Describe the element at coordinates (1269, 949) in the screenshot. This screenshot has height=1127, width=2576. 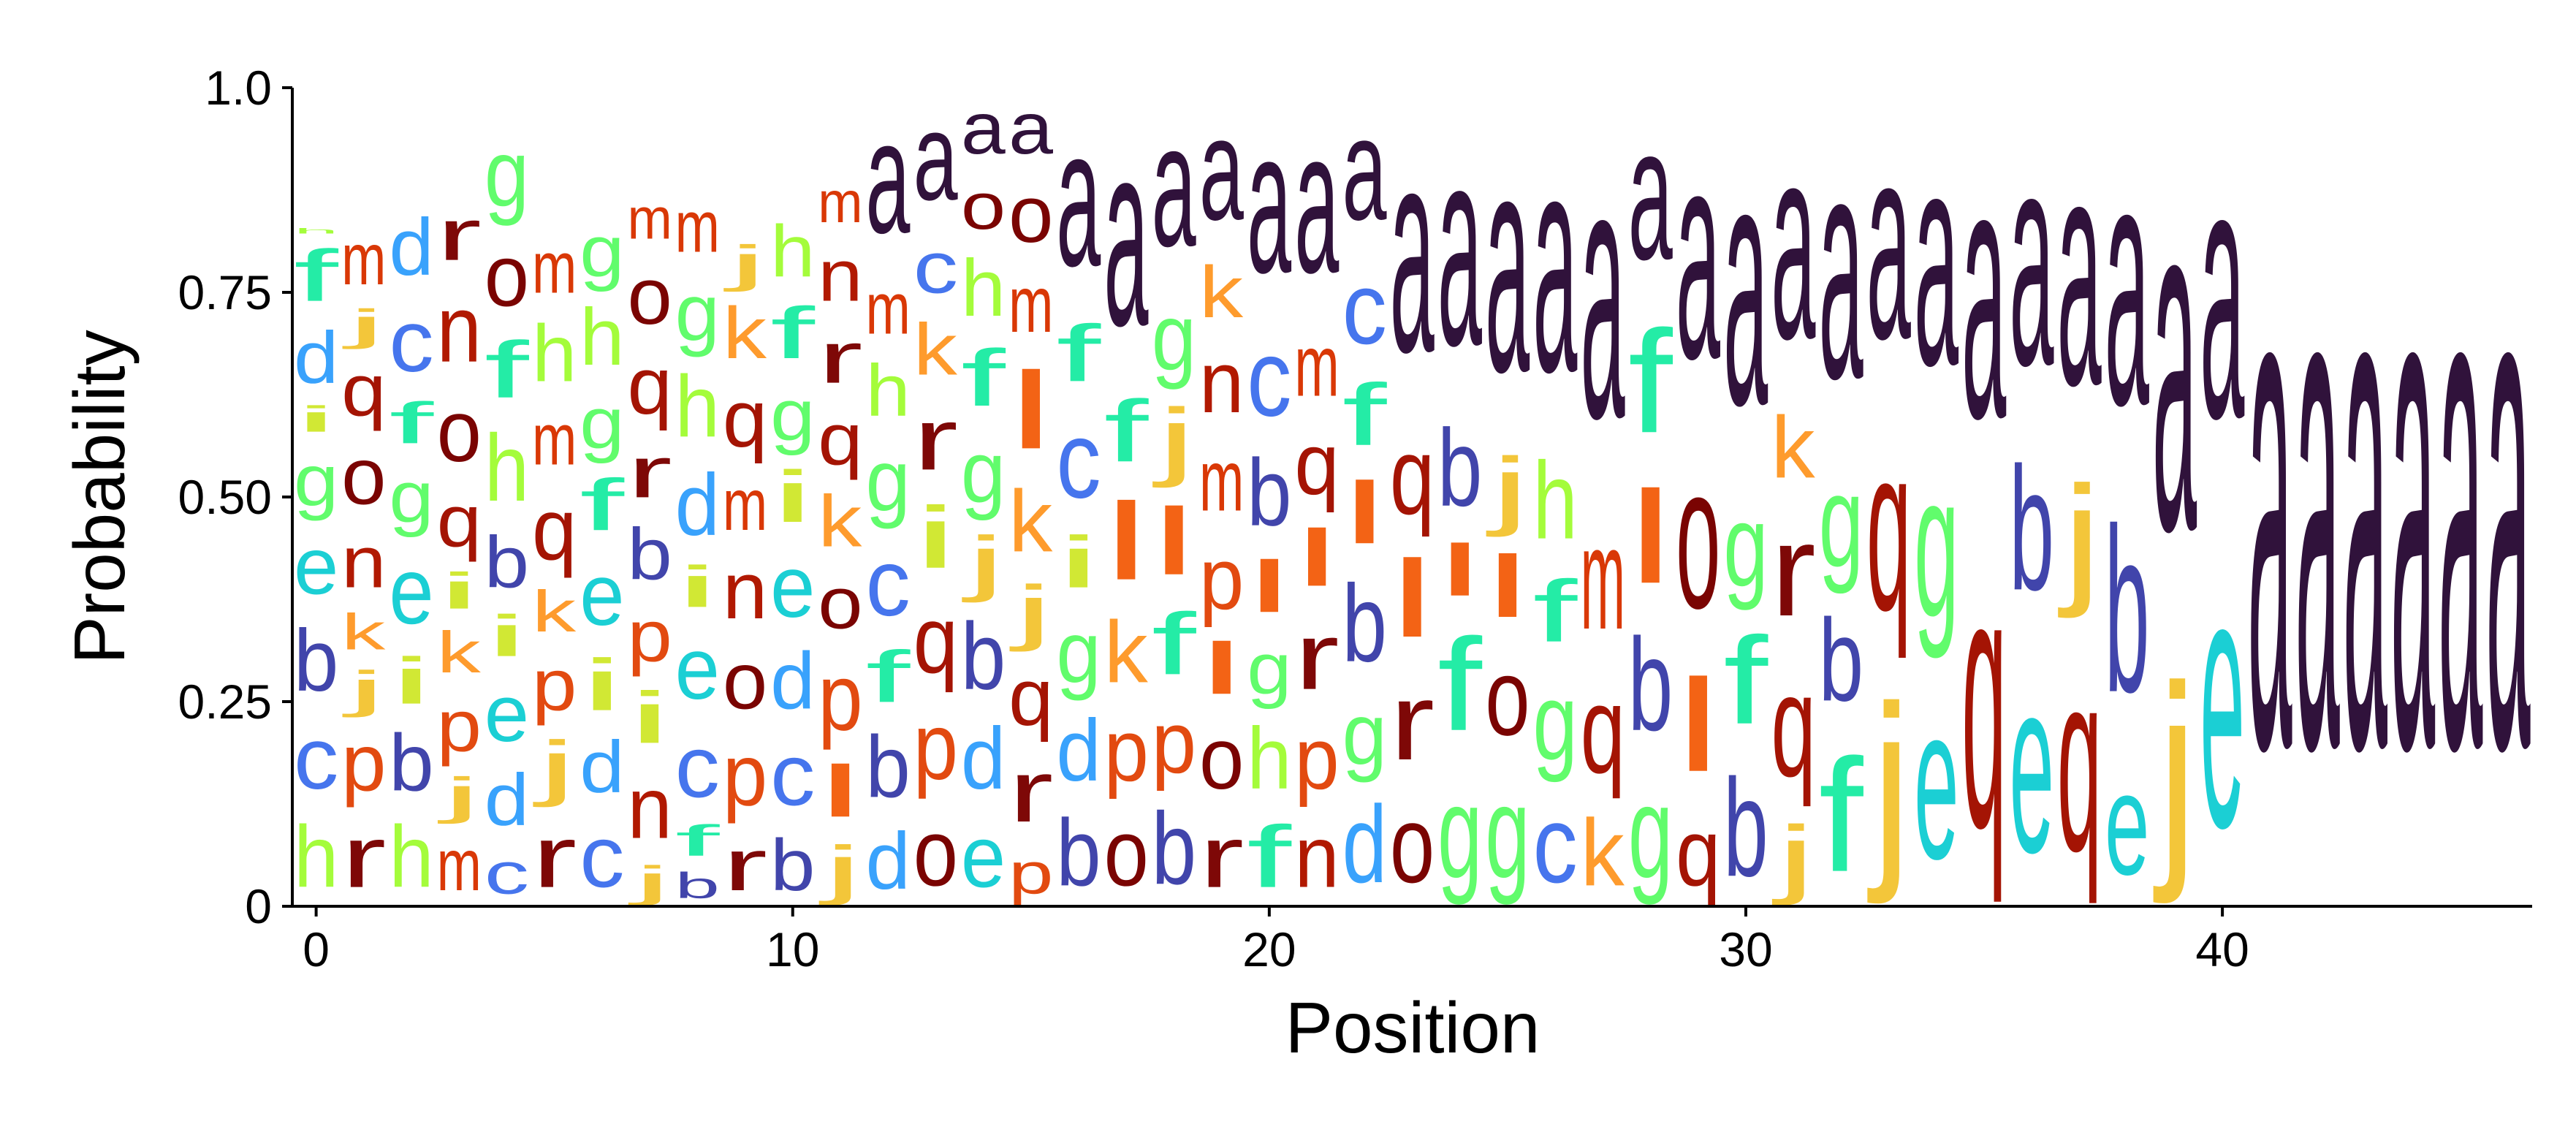
I see `x-tick-label: 20` at that location.